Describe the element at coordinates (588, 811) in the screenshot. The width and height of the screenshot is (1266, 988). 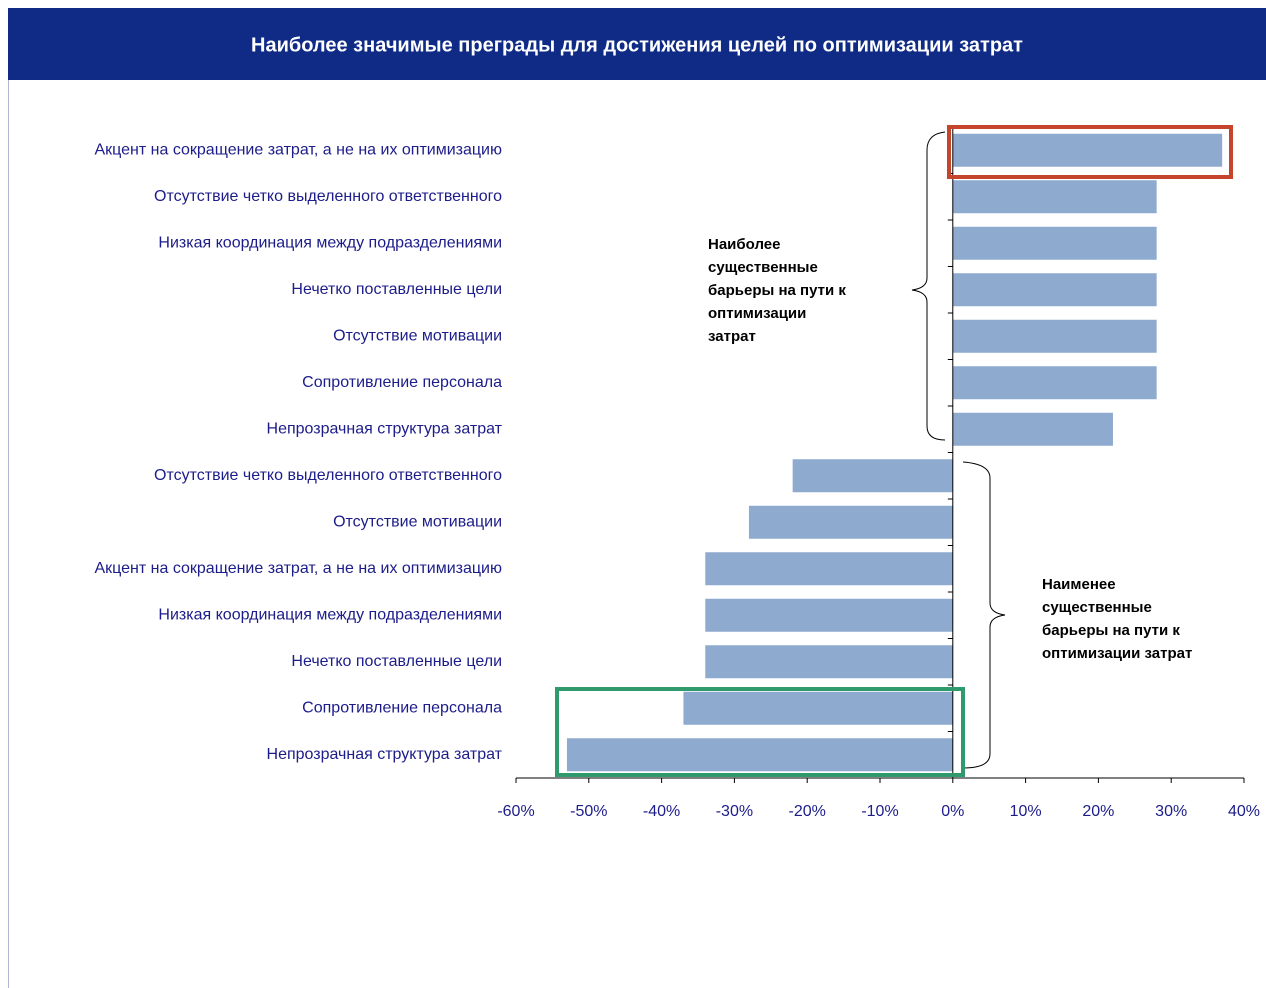
I see `x-tick-label: -50%` at that location.